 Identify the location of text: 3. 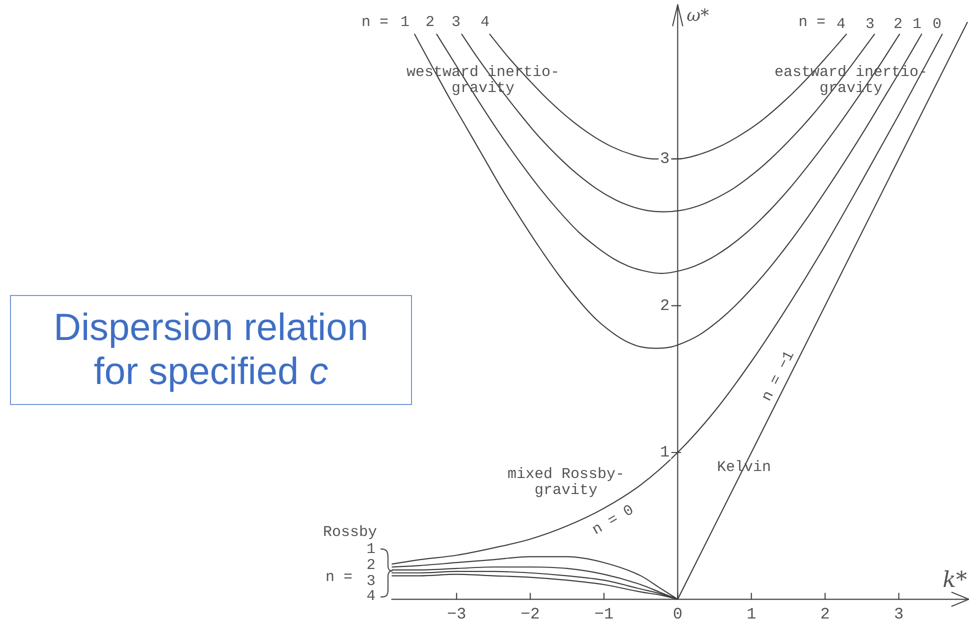
(371, 581).